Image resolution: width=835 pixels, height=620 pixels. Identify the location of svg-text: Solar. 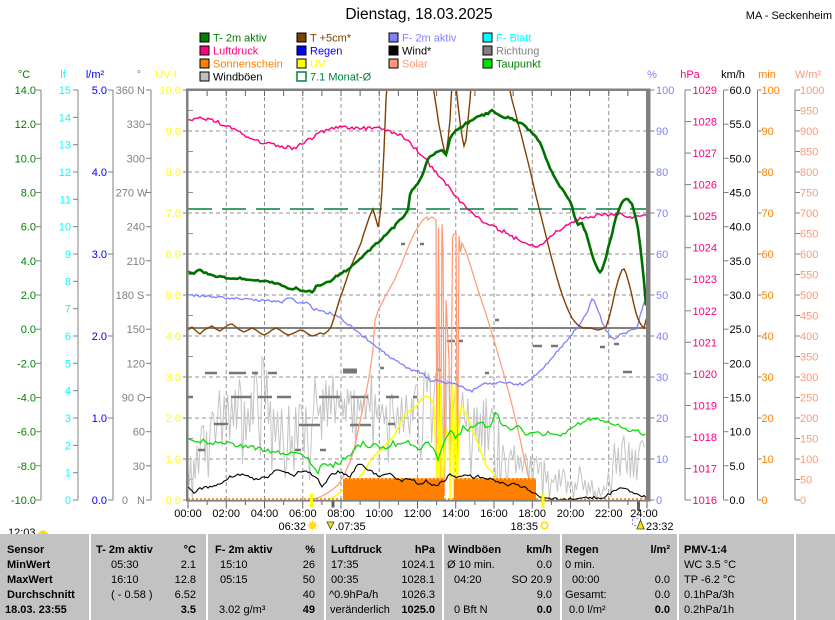
(415, 65).